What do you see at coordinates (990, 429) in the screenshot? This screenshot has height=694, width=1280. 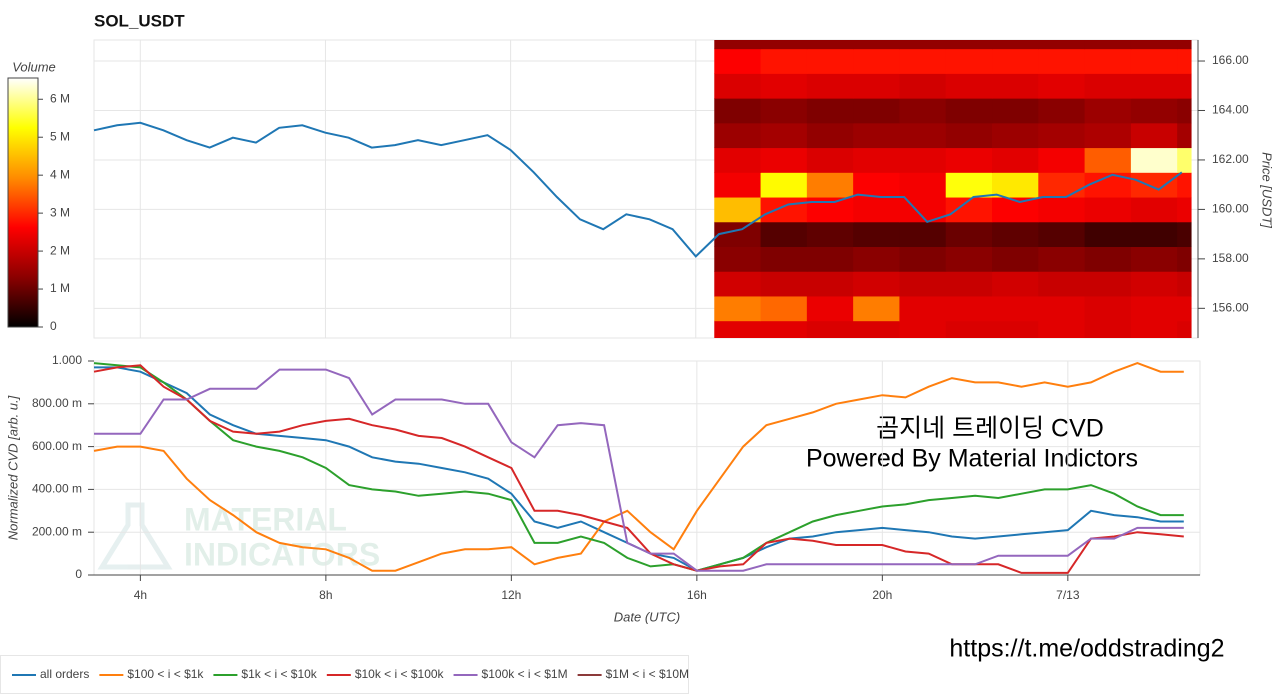 I see `annotation: 곰지네 트레이딩 CVD` at bounding box center [990, 429].